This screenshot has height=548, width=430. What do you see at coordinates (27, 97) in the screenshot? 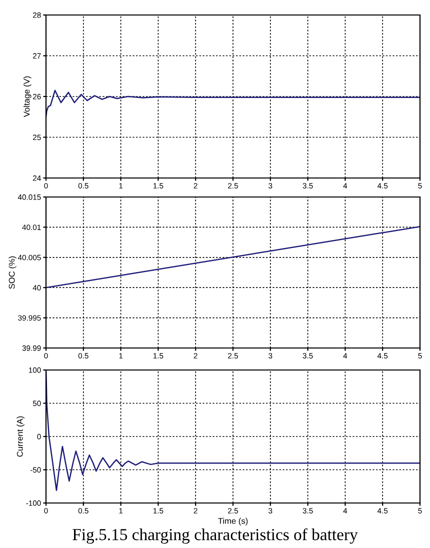
I see `y-axis-title: Voltage (V)` at bounding box center [27, 97].